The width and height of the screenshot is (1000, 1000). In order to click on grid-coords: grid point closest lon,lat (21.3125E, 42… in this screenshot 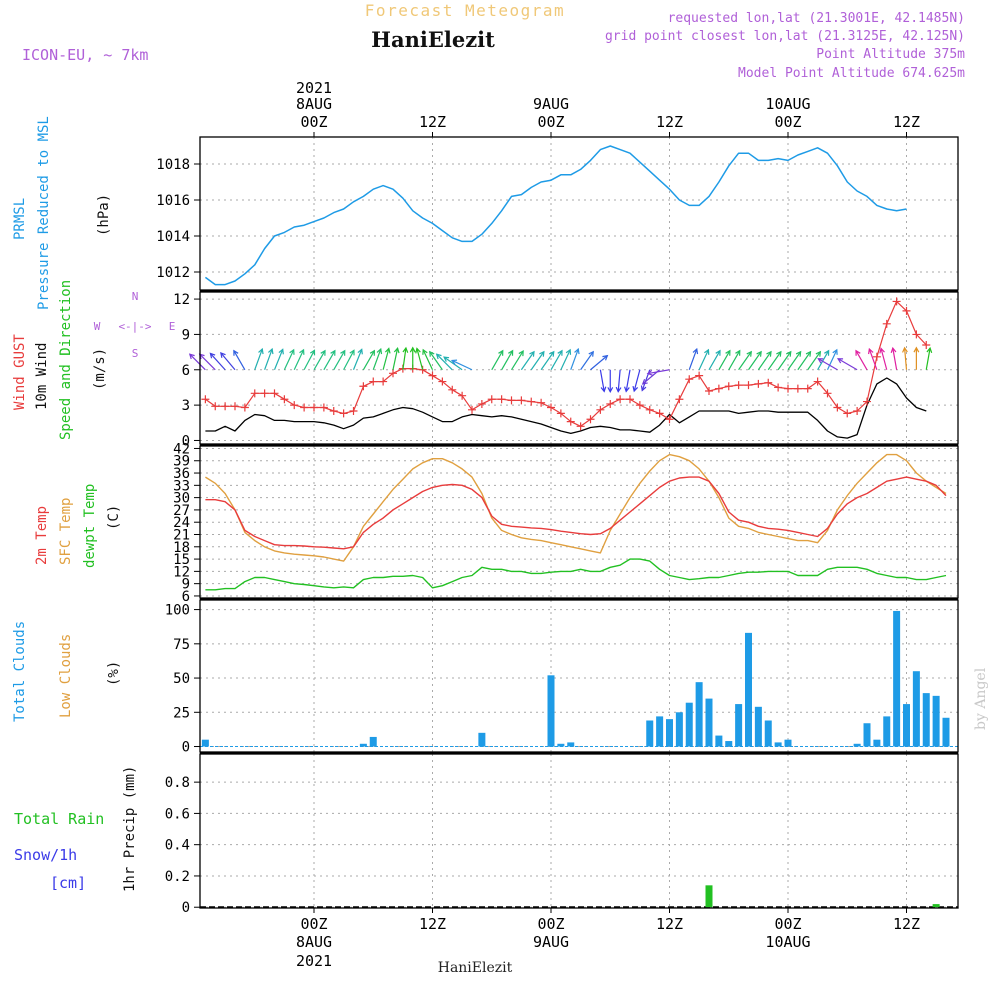, I will do `click(785, 36)`.